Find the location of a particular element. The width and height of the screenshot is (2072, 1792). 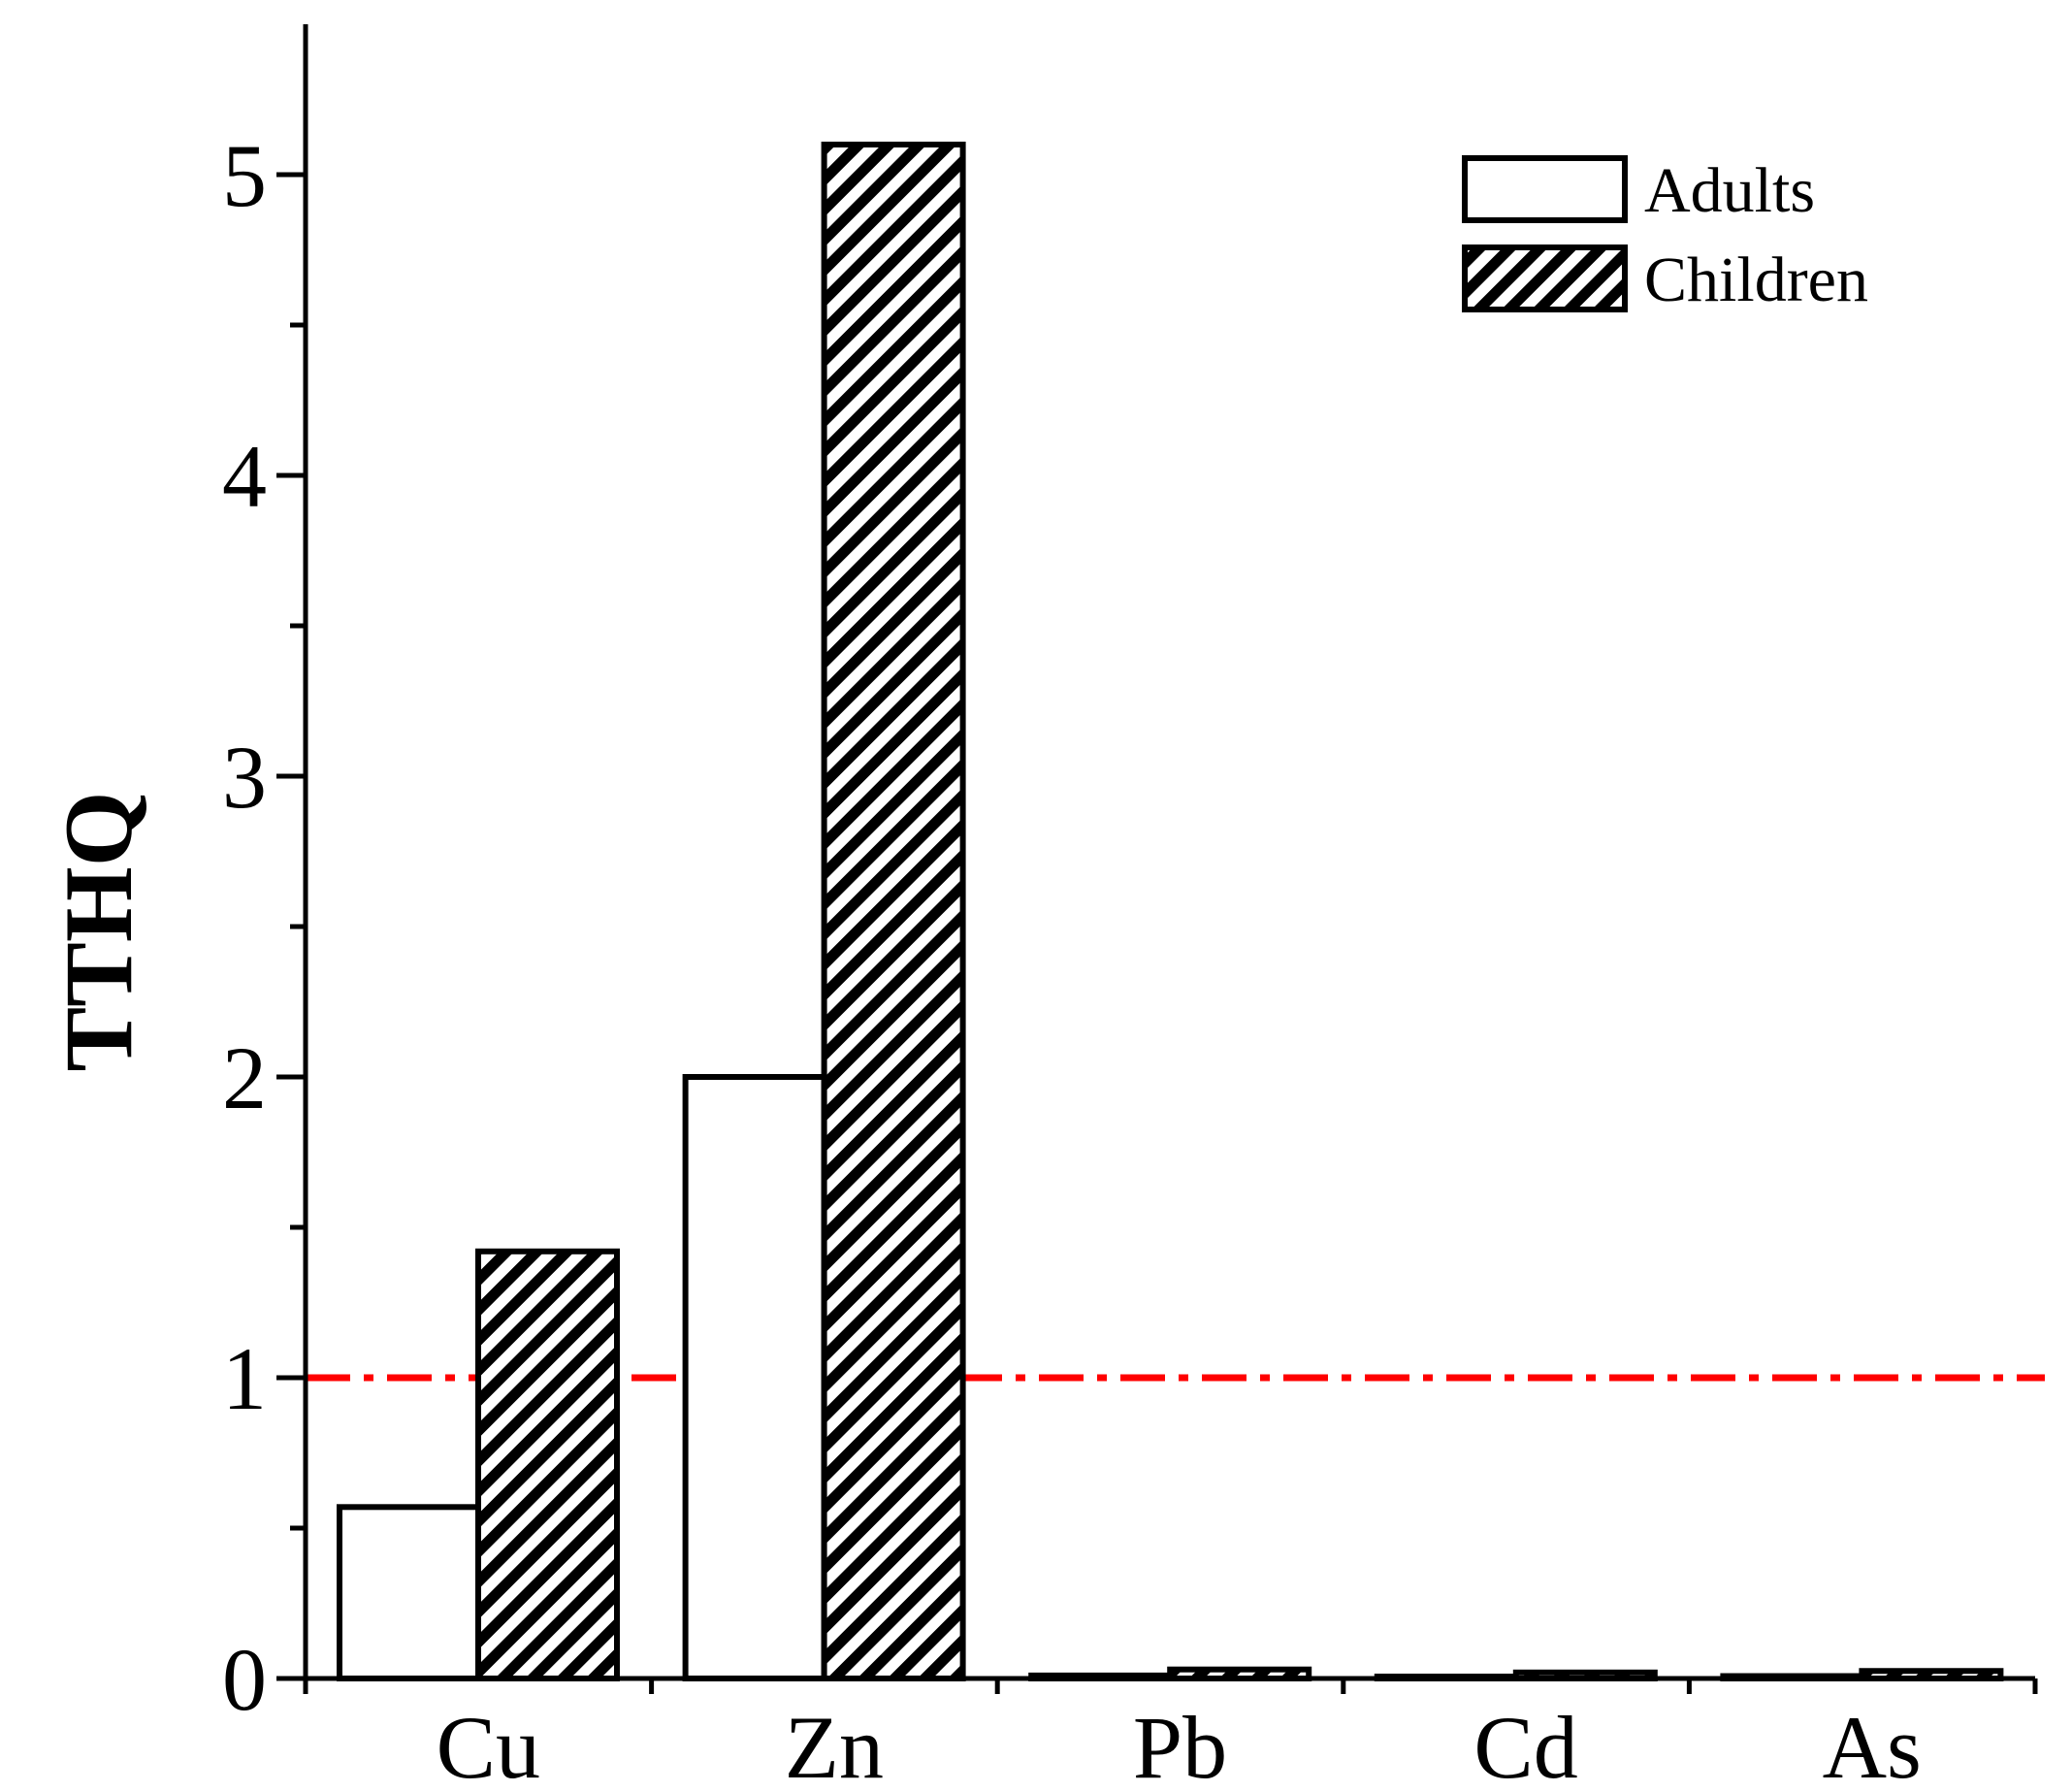

y-axis-title: TTHQ is located at coordinates (98, 932).